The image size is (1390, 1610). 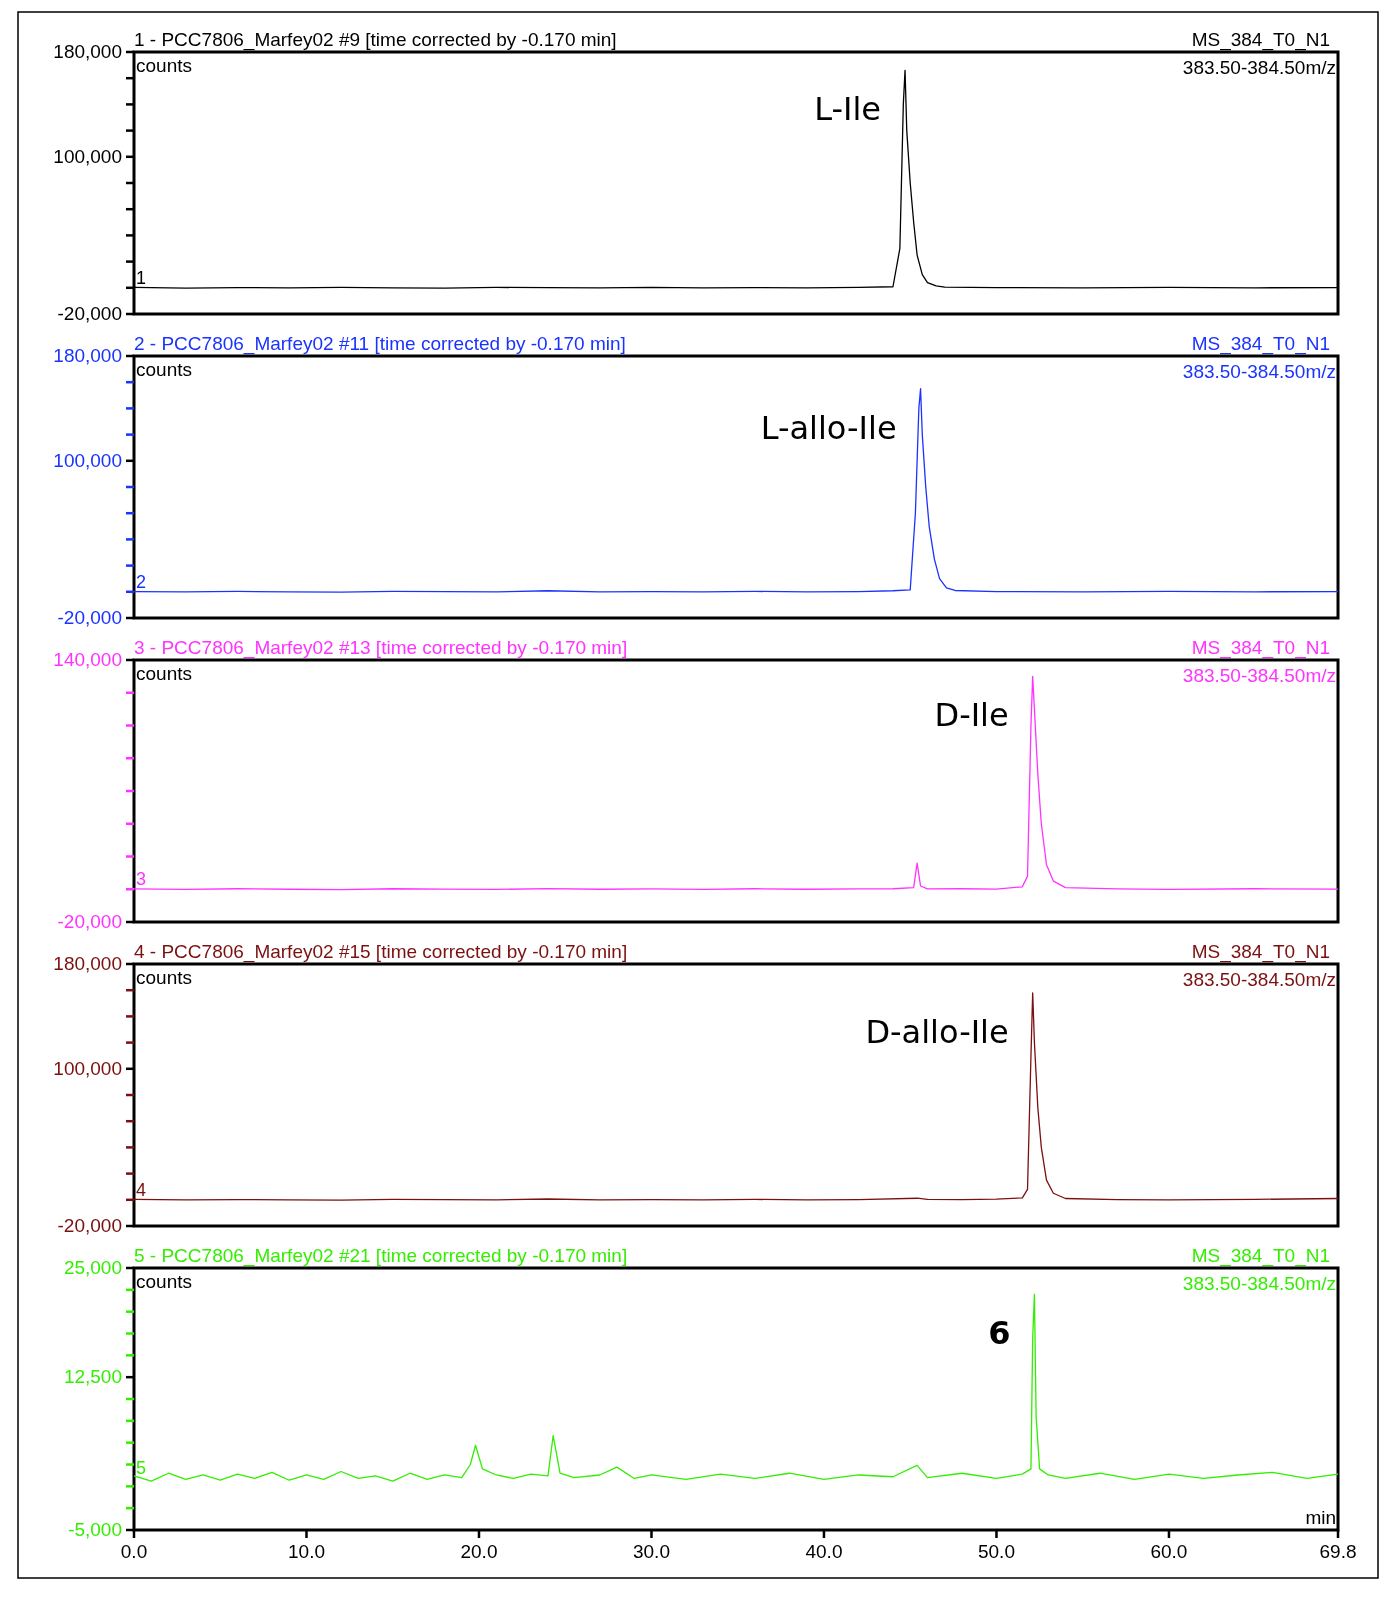 What do you see at coordinates (479, 1551) in the screenshot?
I see `x-tick-label: 20.0` at bounding box center [479, 1551].